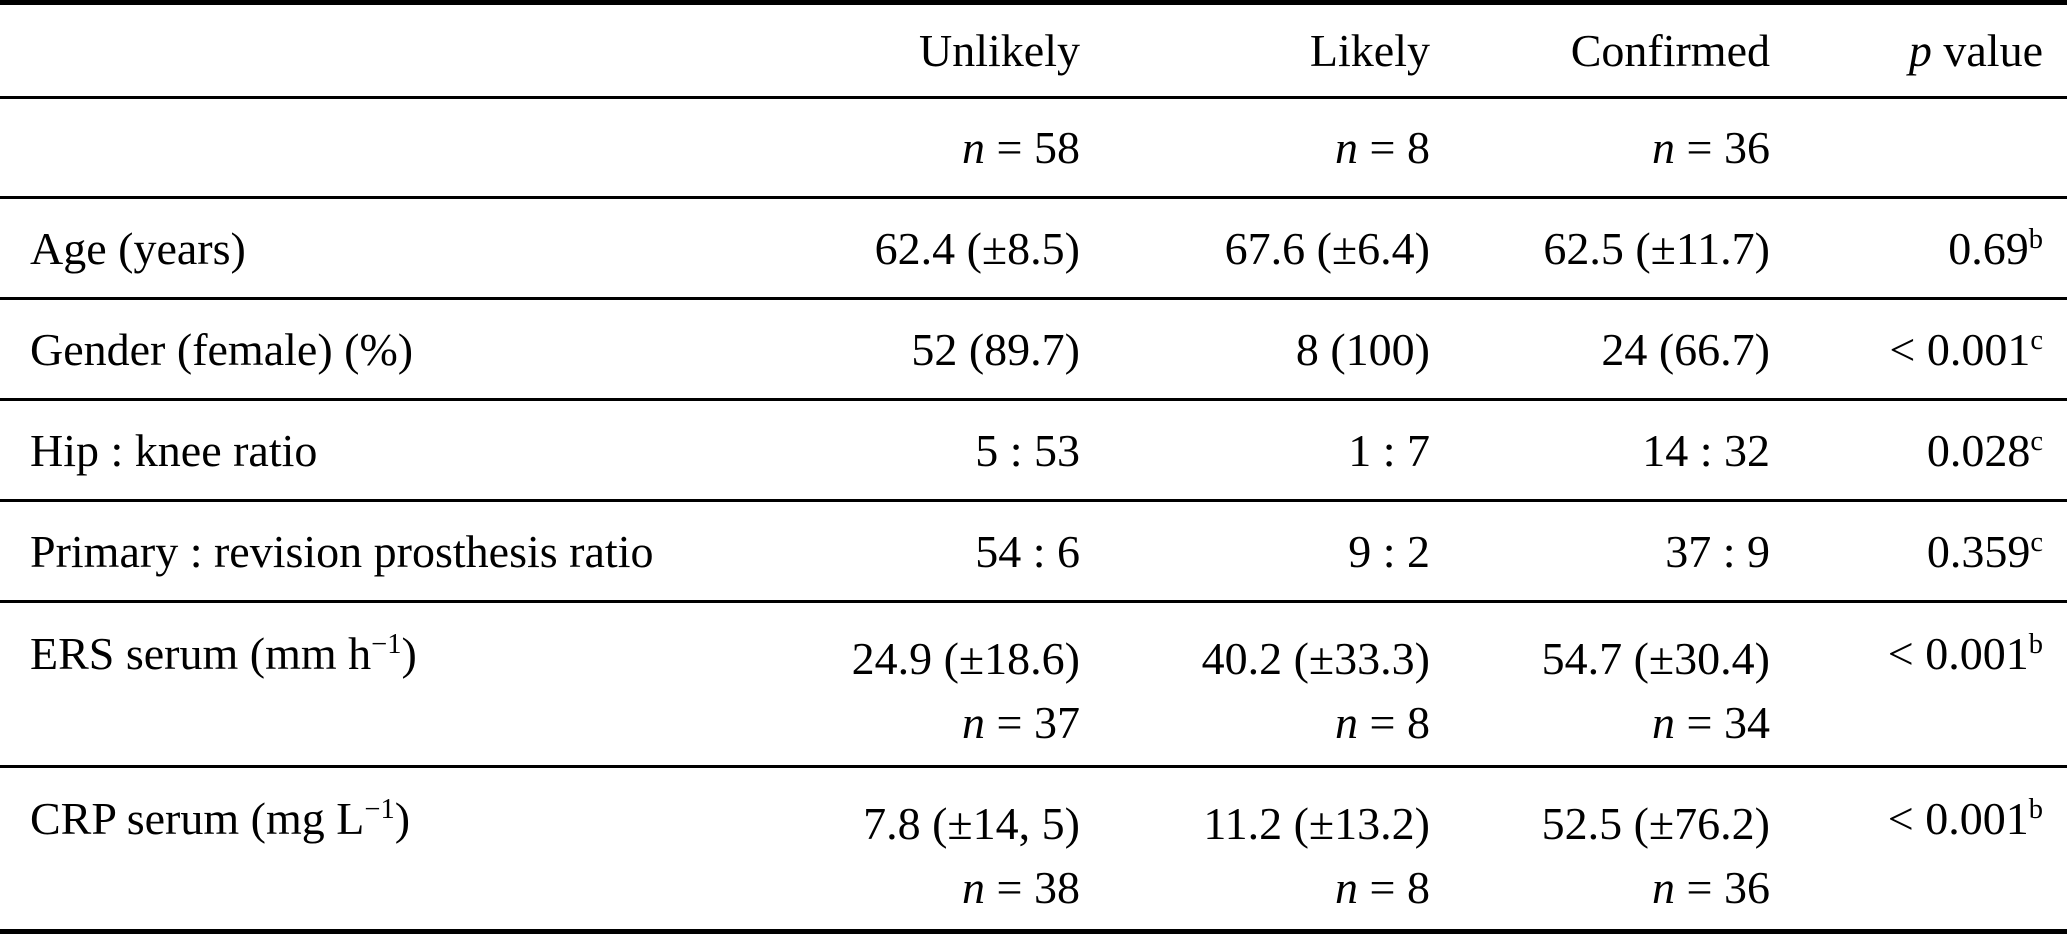  Describe the element at coordinates (1315, 658) in the screenshot. I see `cell-value-line: 40.2 (±33.3)` at that location.